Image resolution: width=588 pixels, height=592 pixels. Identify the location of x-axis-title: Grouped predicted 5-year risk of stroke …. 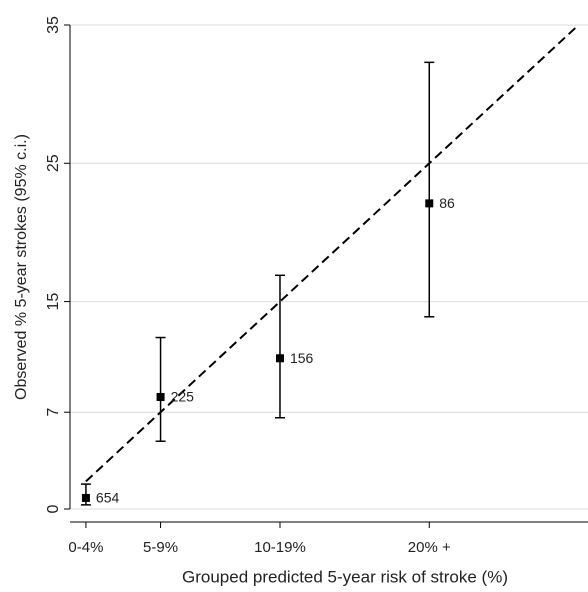
(345, 576).